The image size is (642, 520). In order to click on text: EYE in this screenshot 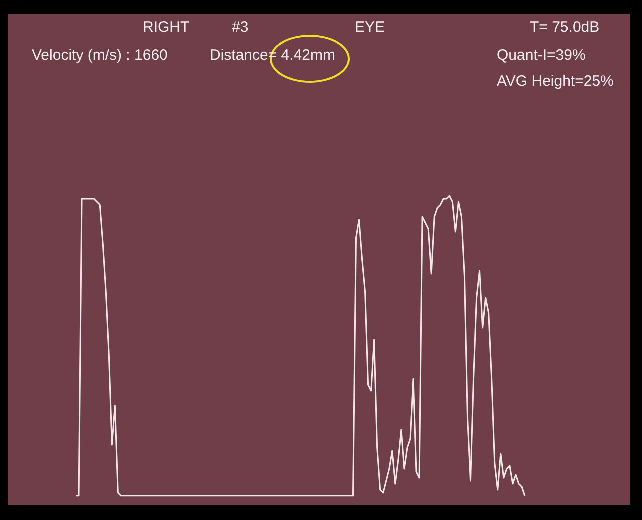, I will do `click(370, 27)`.